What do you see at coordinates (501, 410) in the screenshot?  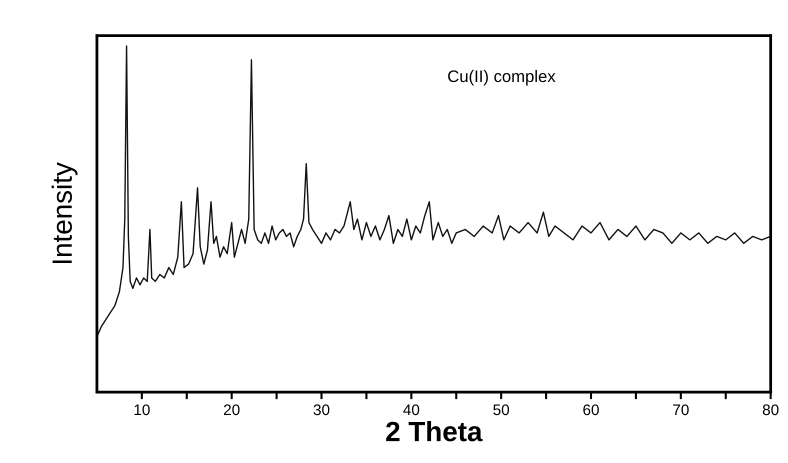 I see `x-tick-label: 50` at bounding box center [501, 410].